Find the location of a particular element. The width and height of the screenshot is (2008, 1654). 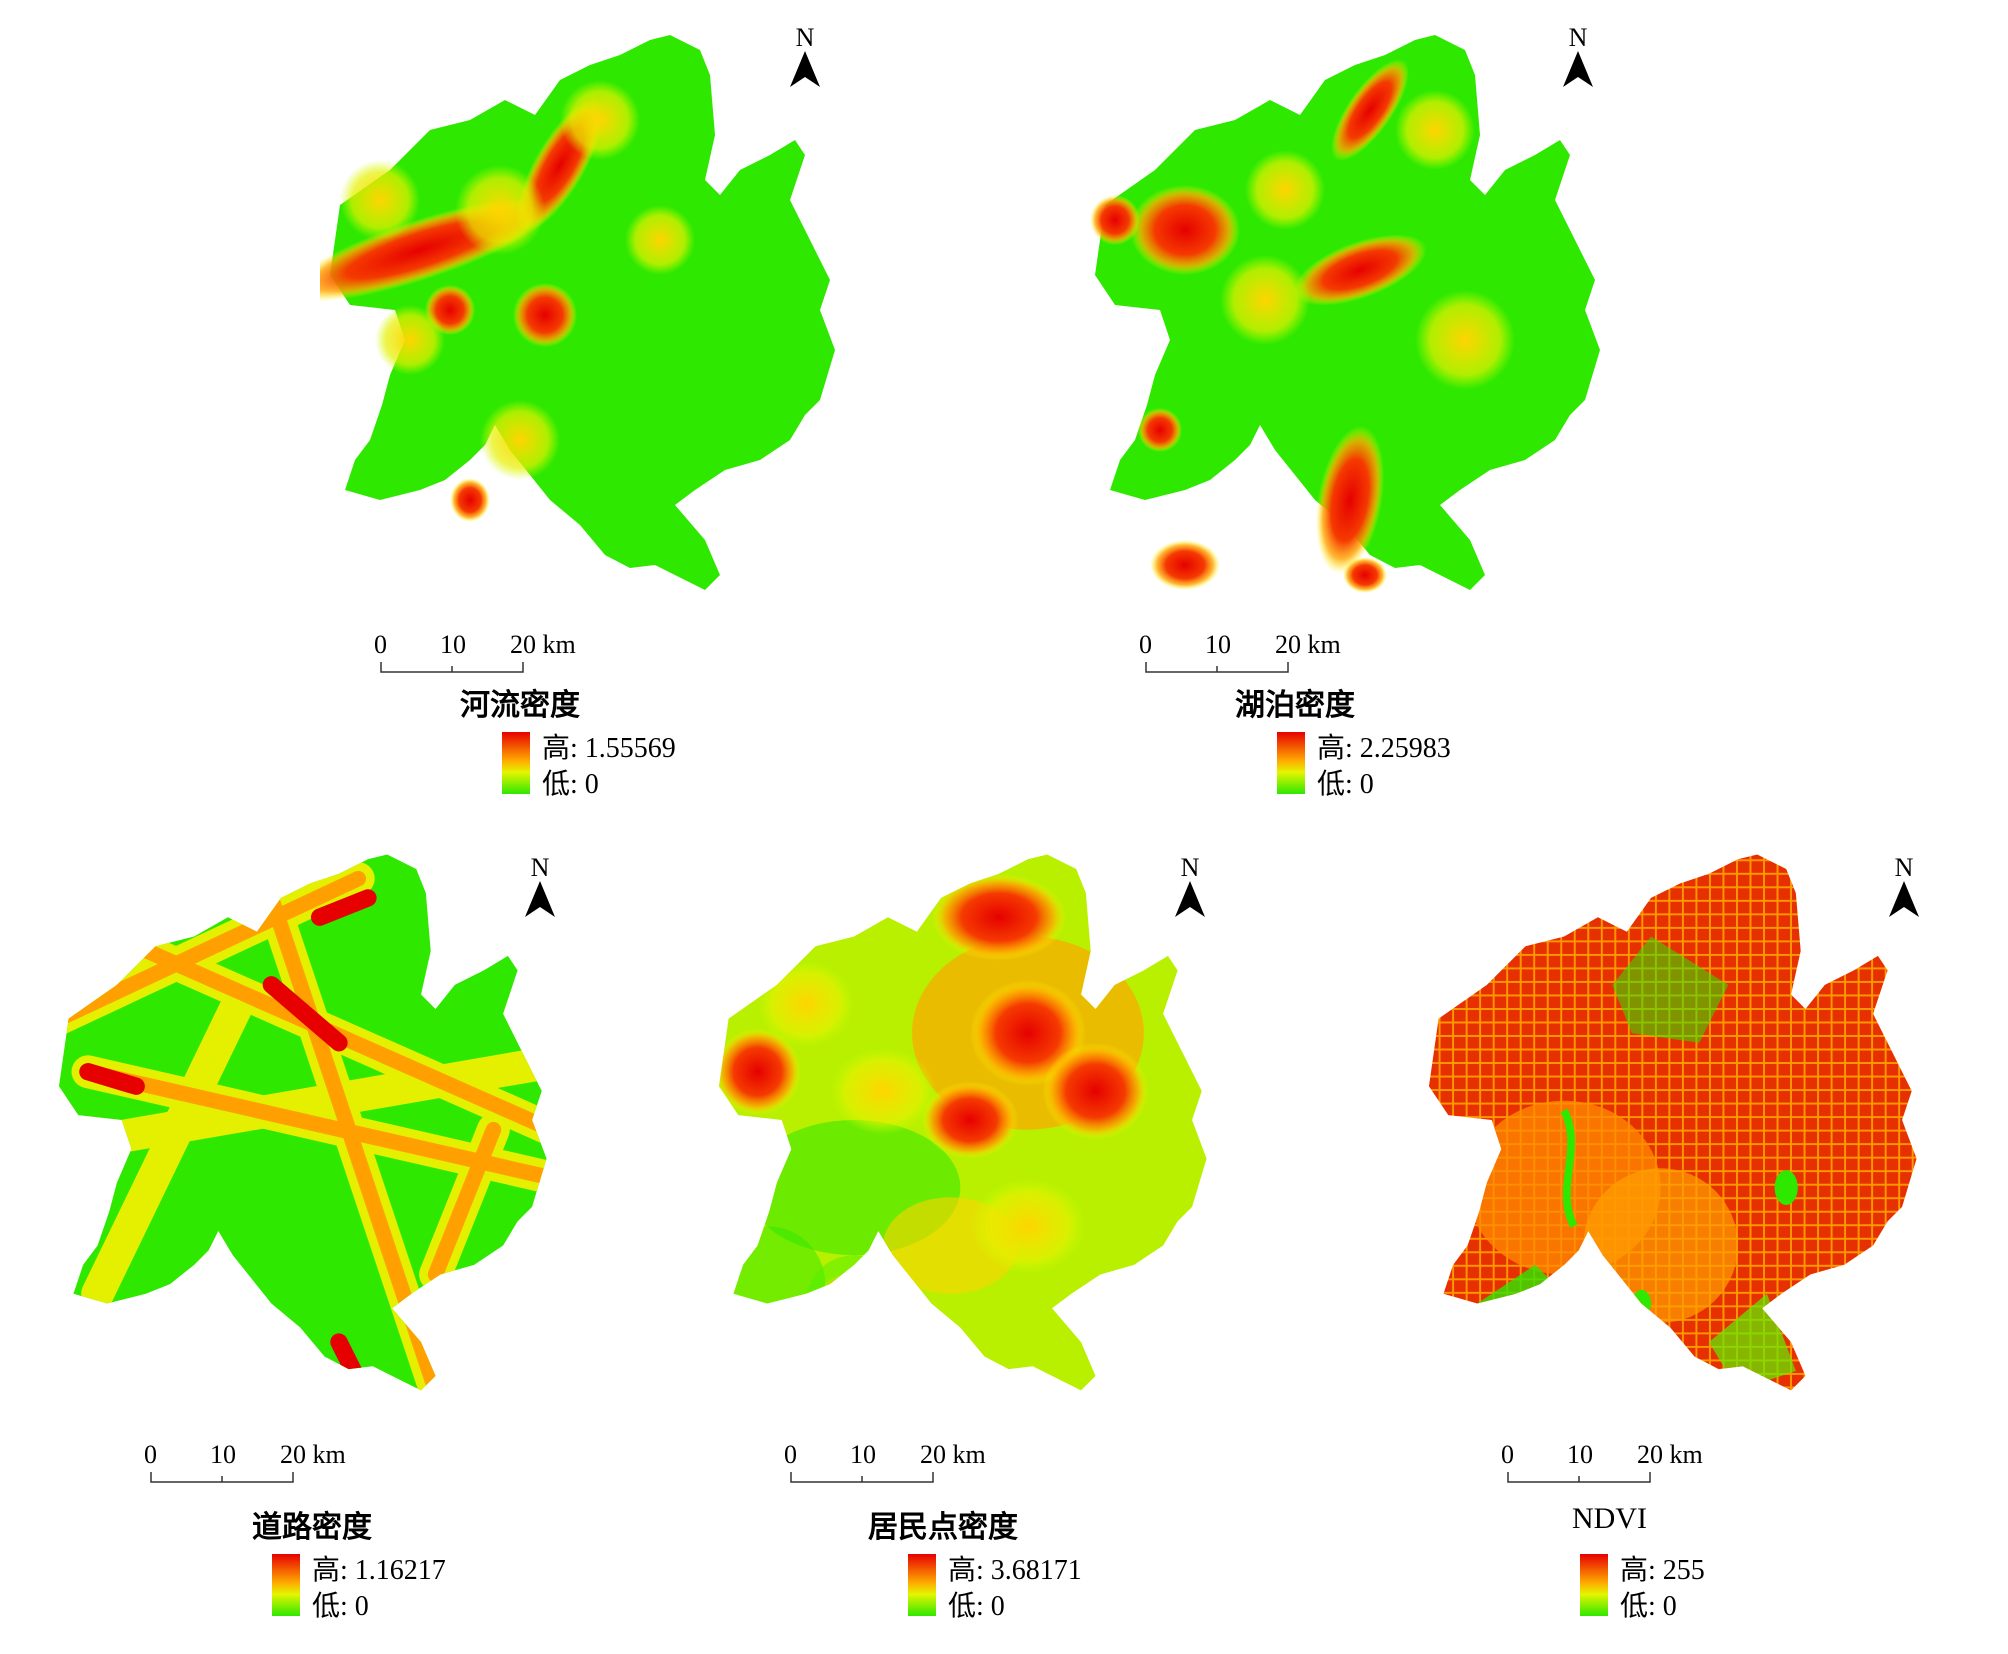

panel-title: NDVI is located at coordinates (1609, 1518).